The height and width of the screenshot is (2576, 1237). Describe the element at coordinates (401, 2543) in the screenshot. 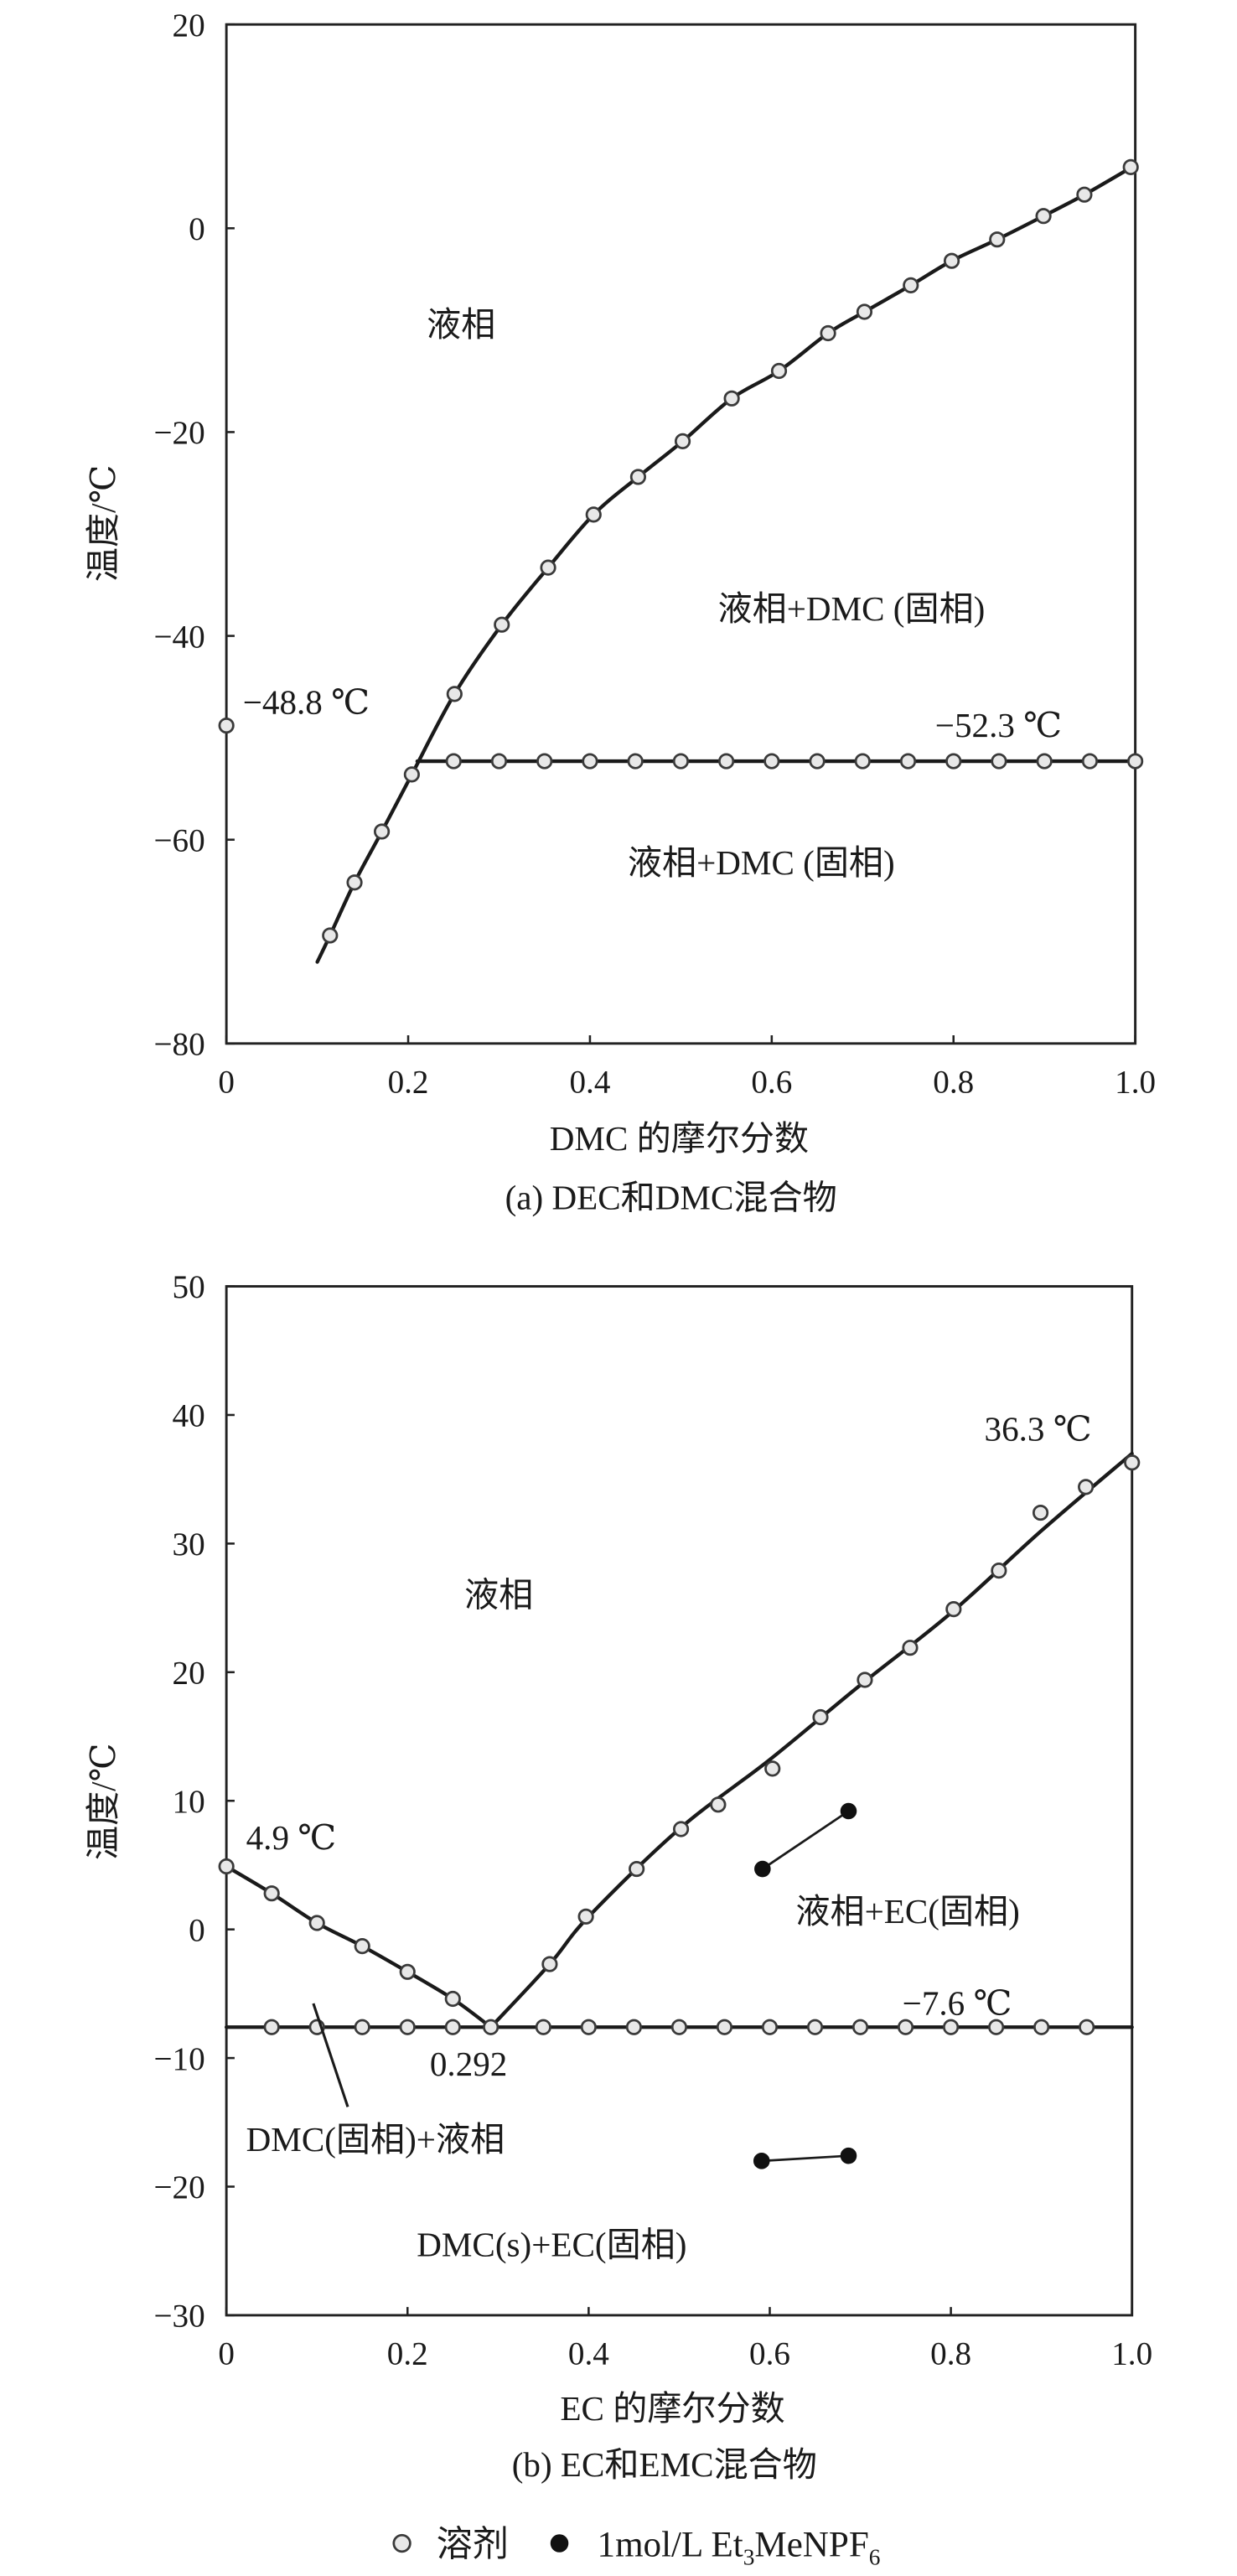

I see `legend-open-circle-marker` at that location.